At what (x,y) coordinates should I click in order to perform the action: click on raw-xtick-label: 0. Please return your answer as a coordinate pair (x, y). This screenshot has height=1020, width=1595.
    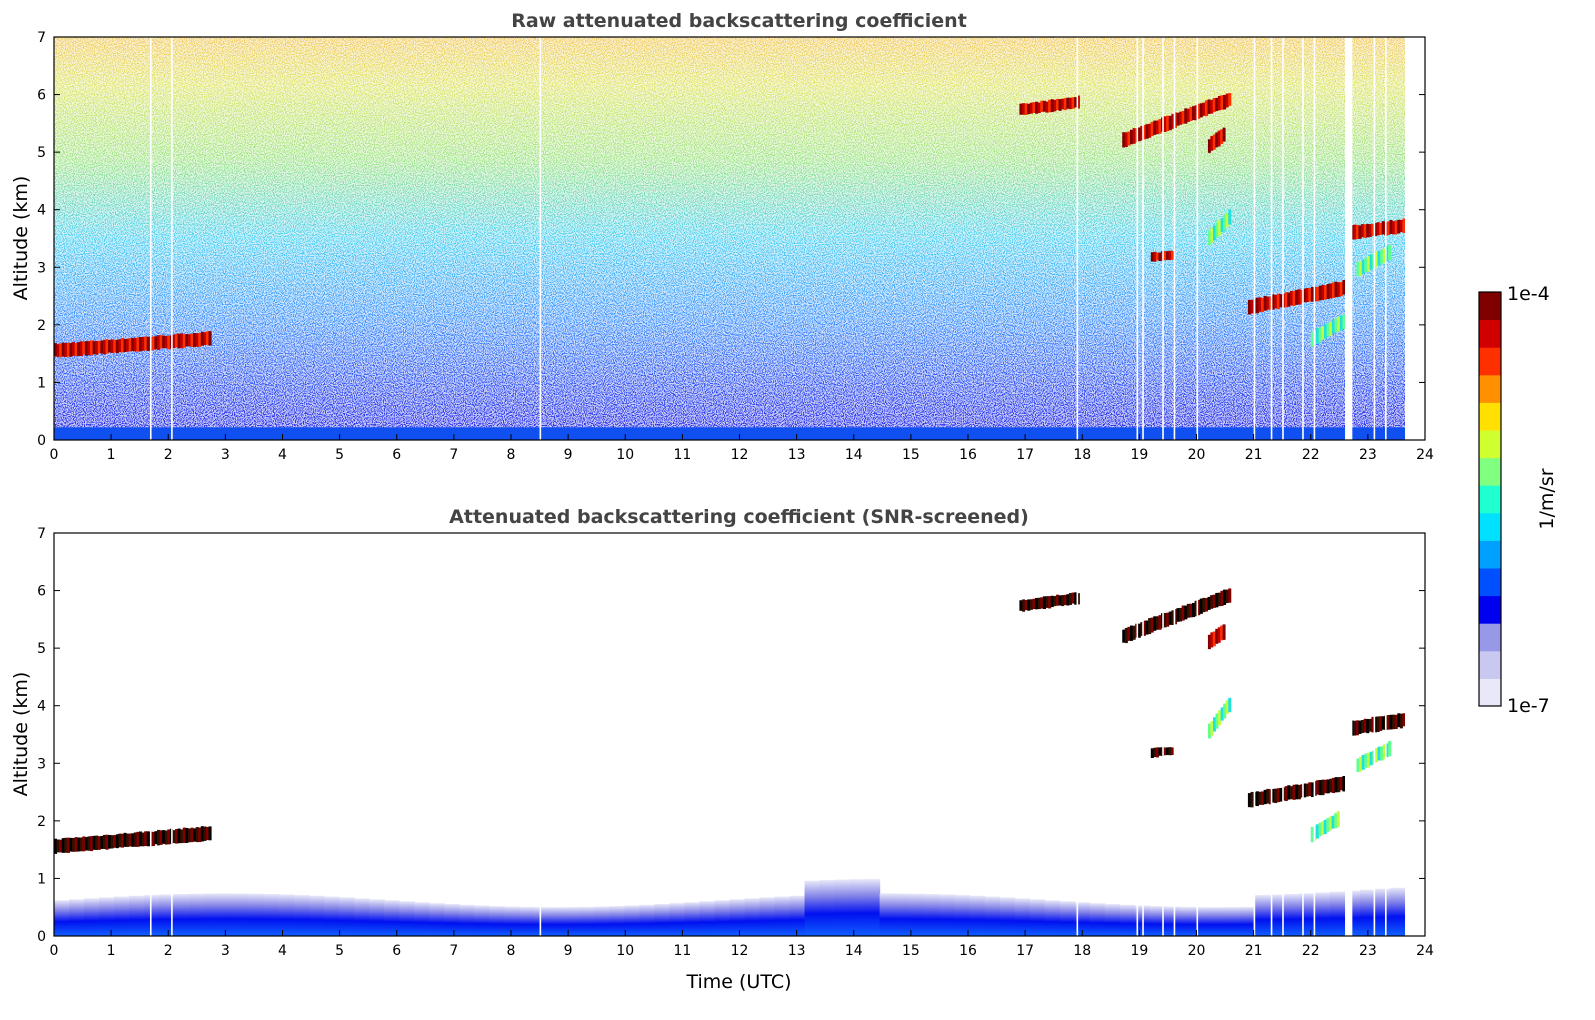
    Looking at the image, I should click on (54, 455).